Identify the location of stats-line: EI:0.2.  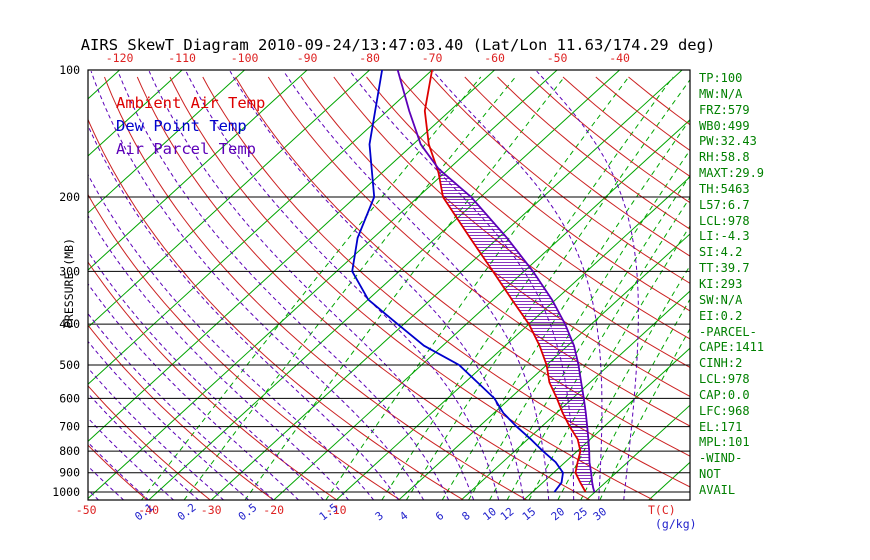
(721, 315).